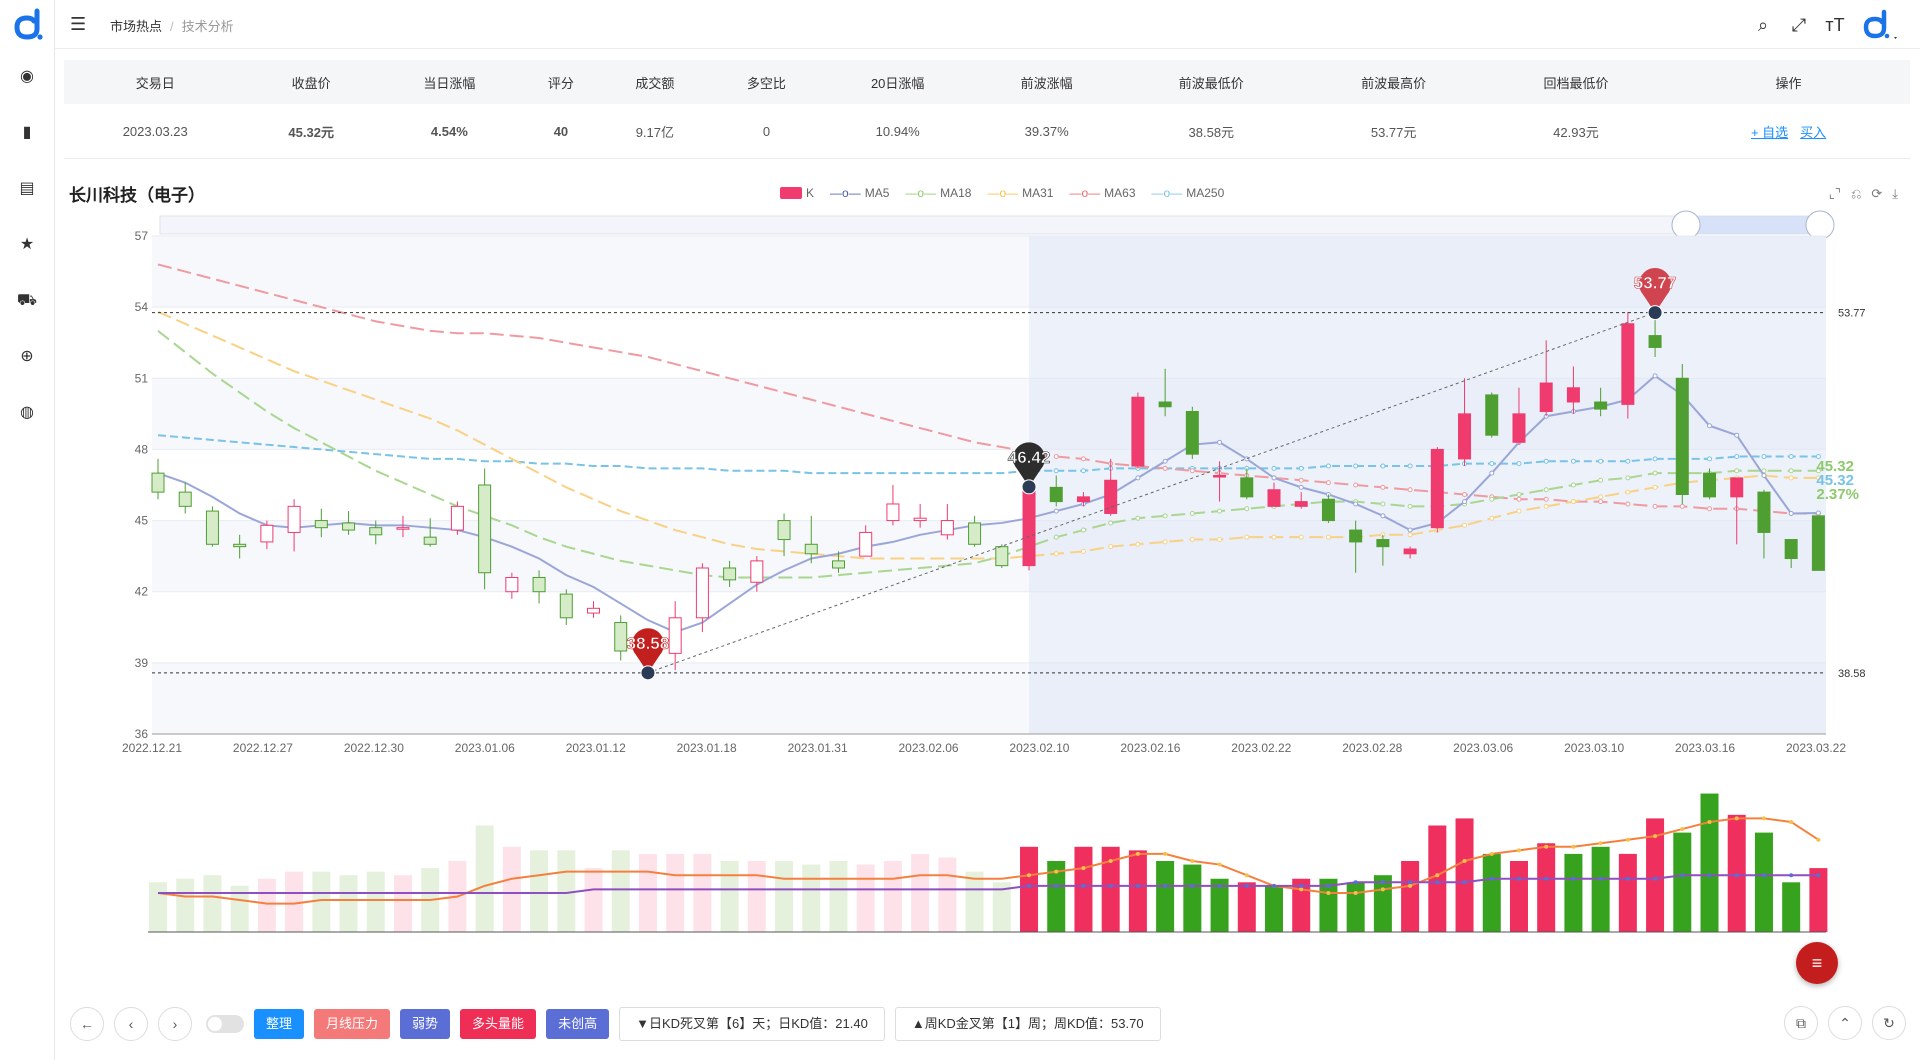 The width and height of the screenshot is (1920, 1060). What do you see at coordinates (1835, 24) in the screenshot?
I see `font-size-icon: ᴛT` at bounding box center [1835, 24].